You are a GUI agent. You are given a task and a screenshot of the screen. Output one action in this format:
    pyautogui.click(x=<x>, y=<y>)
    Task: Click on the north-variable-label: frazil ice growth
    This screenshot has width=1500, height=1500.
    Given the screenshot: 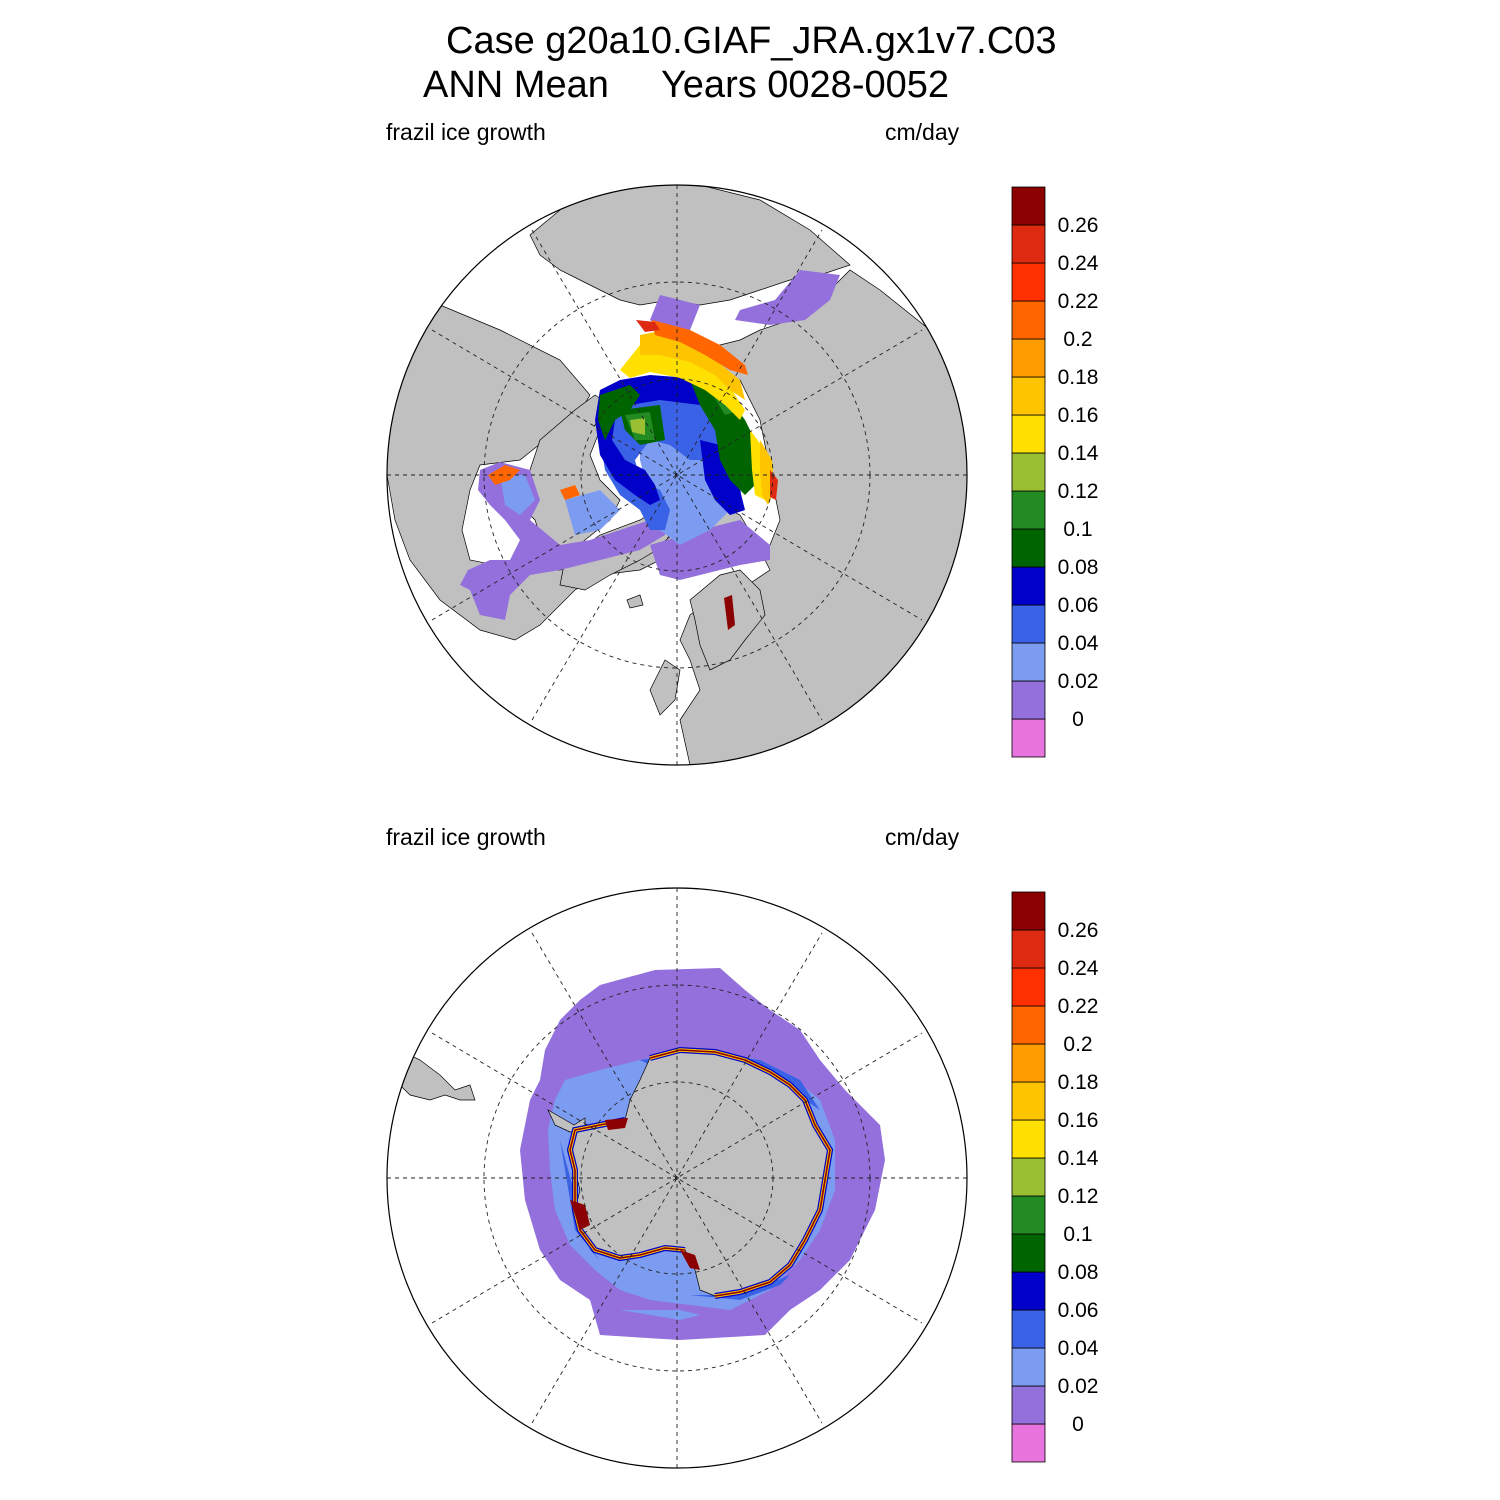 What is the action you would take?
    pyautogui.click(x=466, y=132)
    